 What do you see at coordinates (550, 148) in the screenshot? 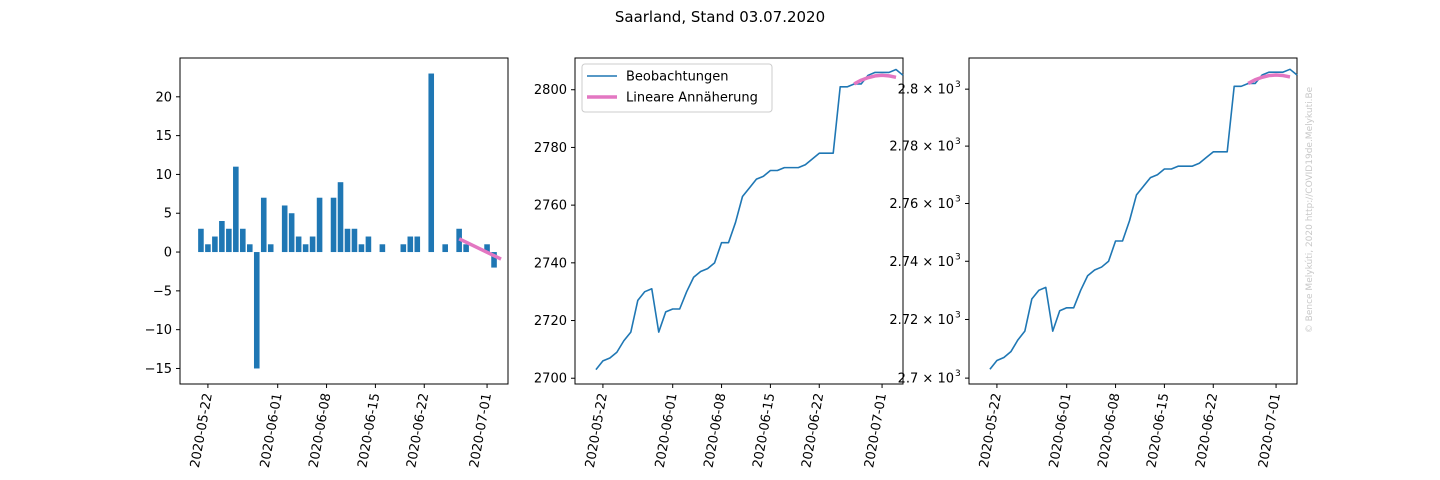
I see `y-tick-label: 2780` at bounding box center [550, 148].